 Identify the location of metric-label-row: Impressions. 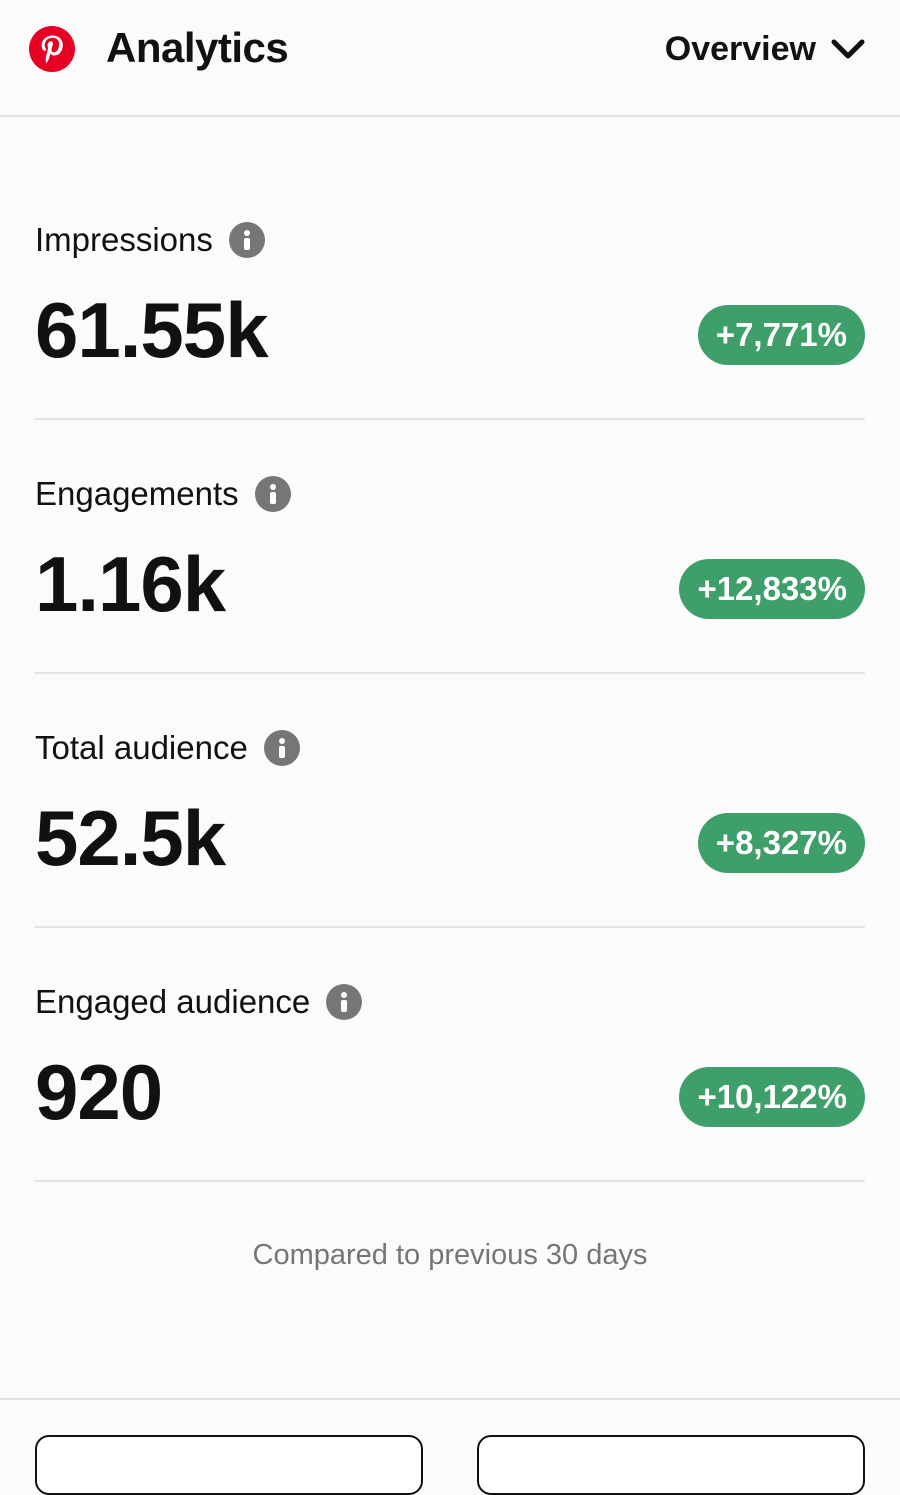
(150, 240).